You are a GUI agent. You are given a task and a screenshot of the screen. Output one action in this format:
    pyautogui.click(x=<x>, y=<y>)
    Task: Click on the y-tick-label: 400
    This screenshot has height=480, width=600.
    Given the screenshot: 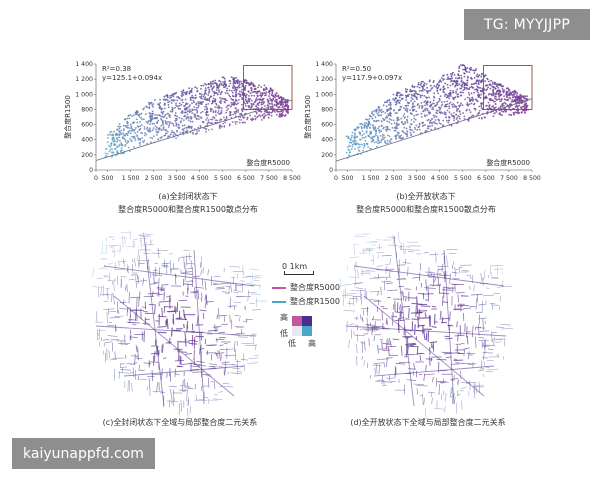 What is the action you would take?
    pyautogui.click(x=327, y=140)
    